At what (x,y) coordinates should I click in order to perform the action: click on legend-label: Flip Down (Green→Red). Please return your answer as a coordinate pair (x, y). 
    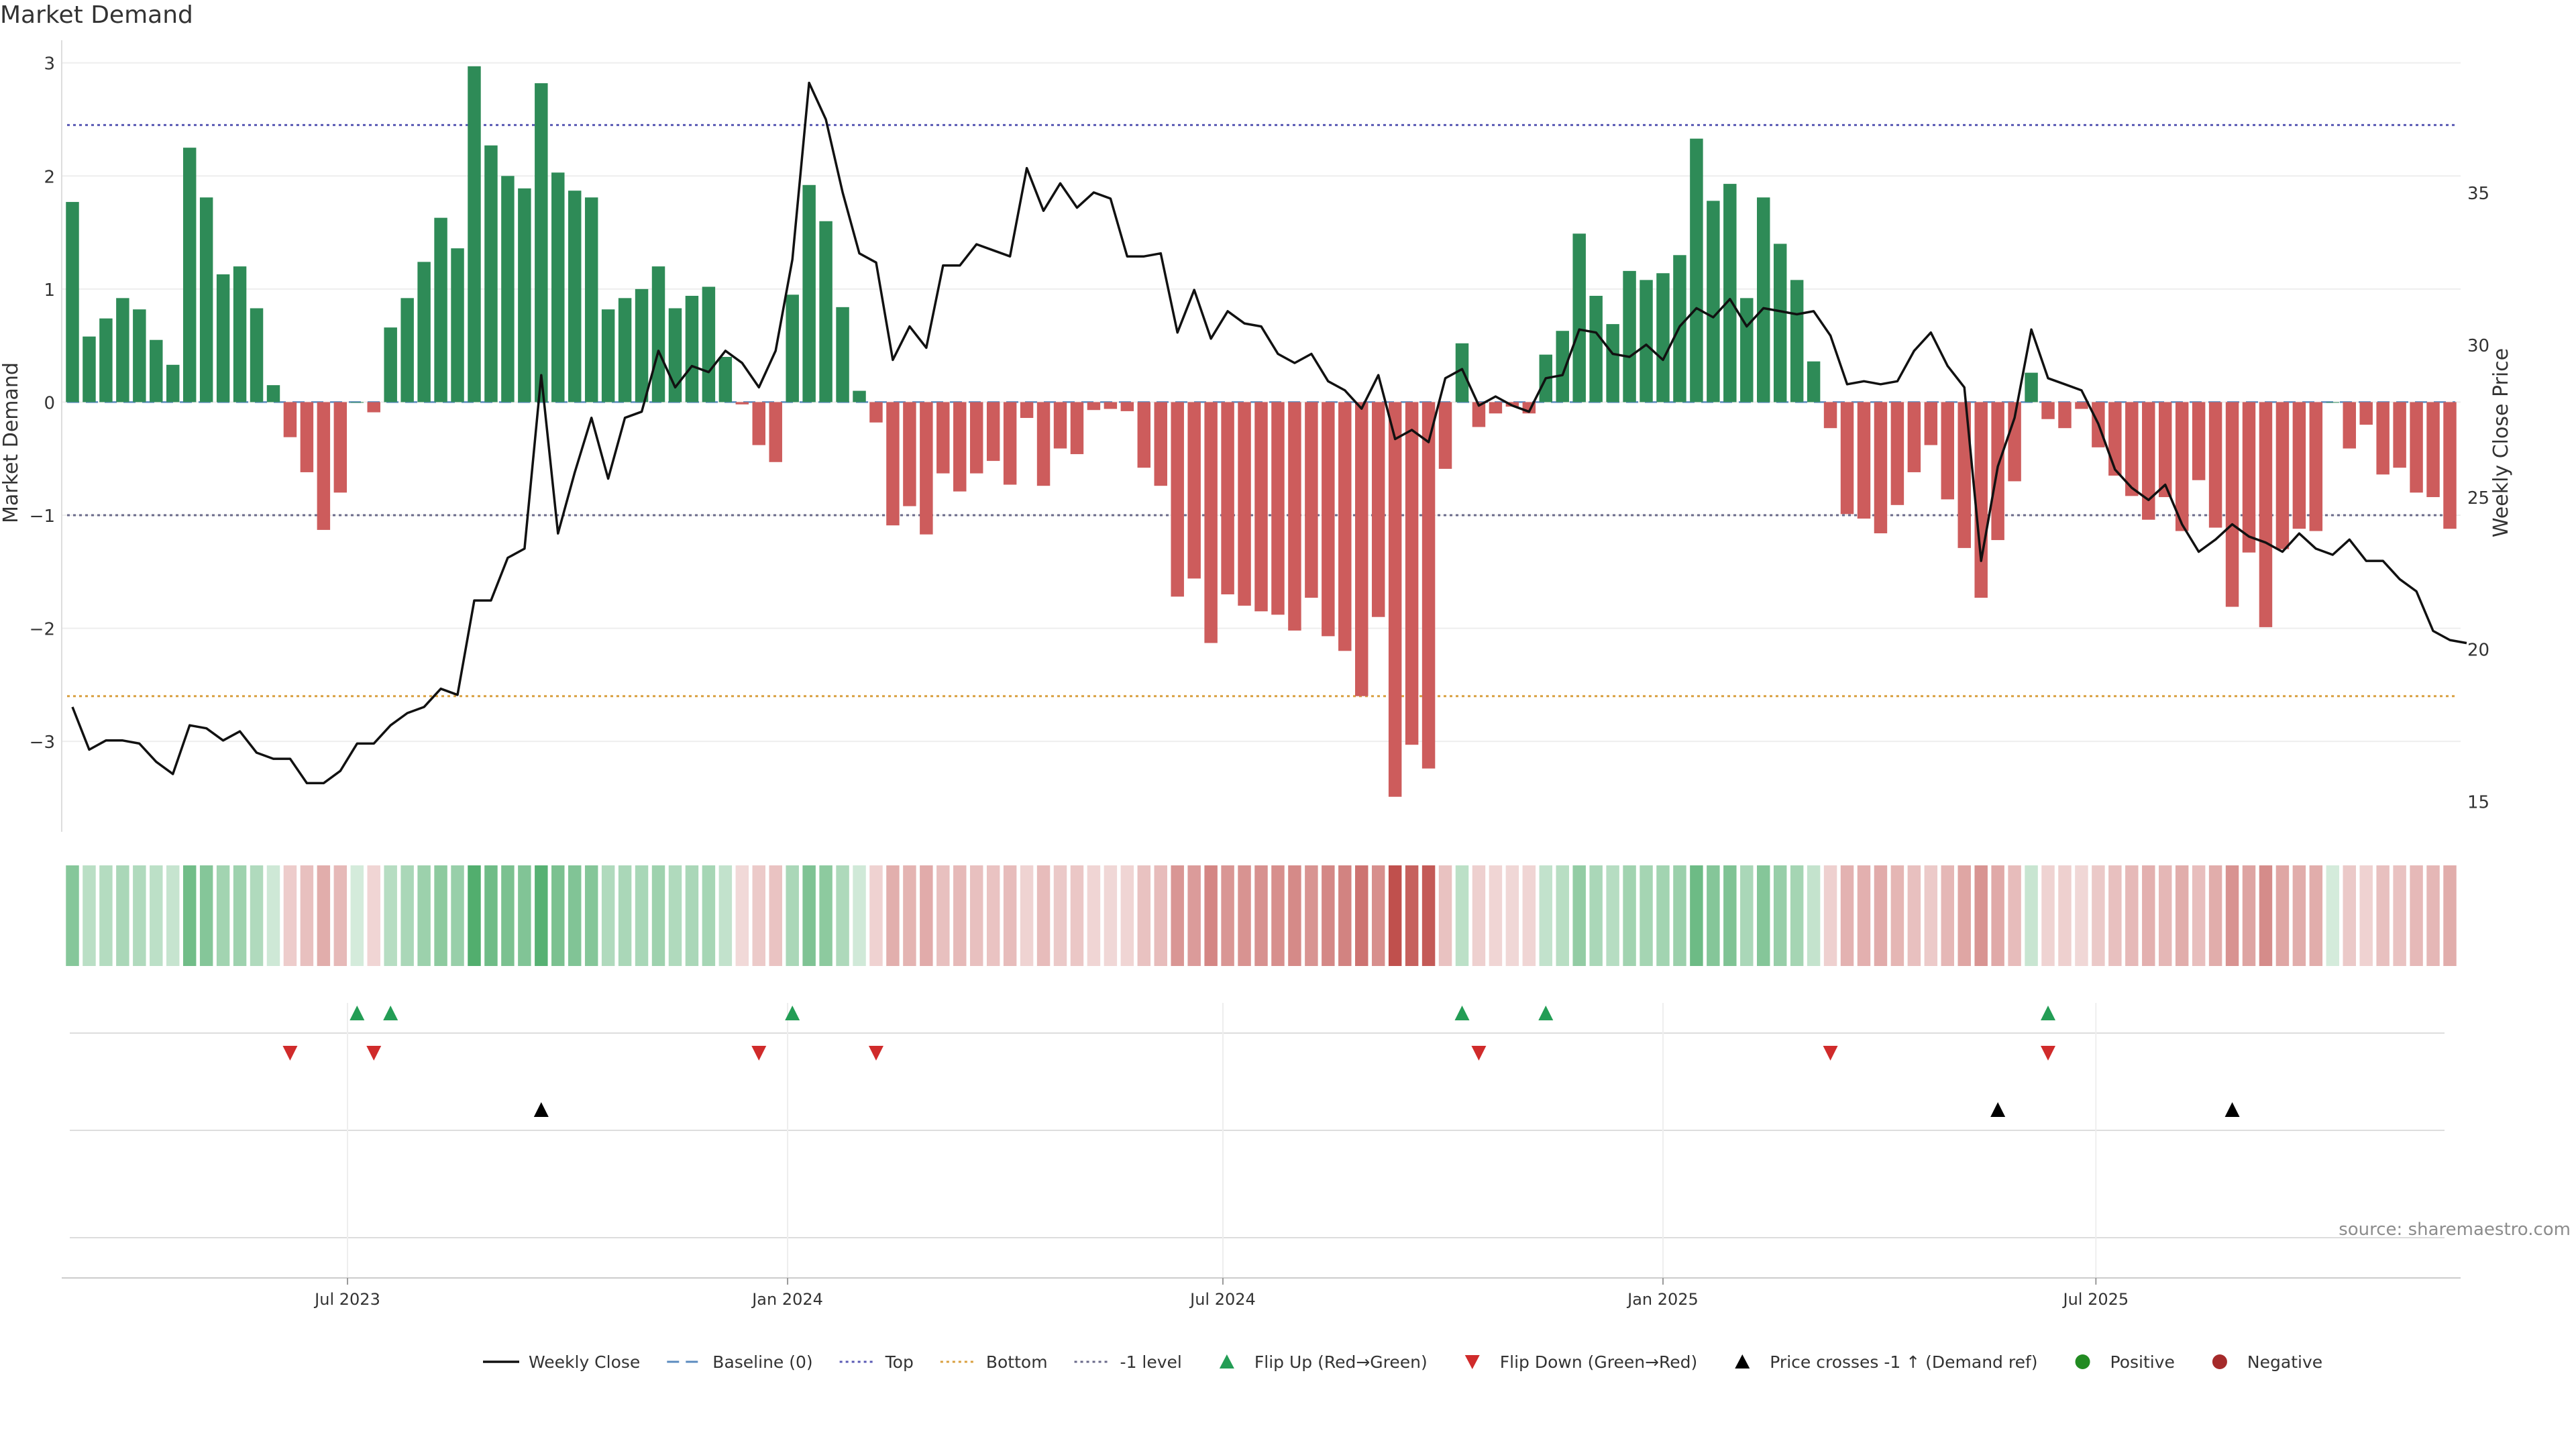
    Looking at the image, I should click on (1599, 1362).